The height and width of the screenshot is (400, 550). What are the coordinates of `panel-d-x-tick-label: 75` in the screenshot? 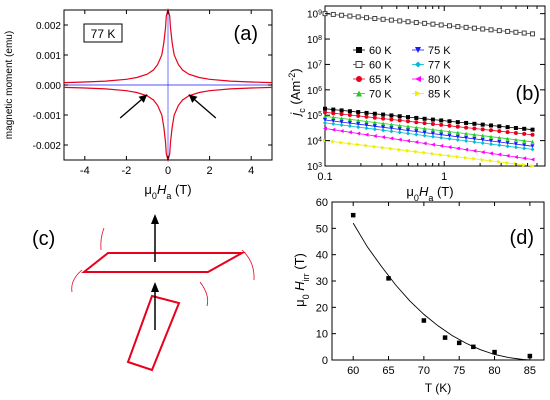 It's located at (459, 371).